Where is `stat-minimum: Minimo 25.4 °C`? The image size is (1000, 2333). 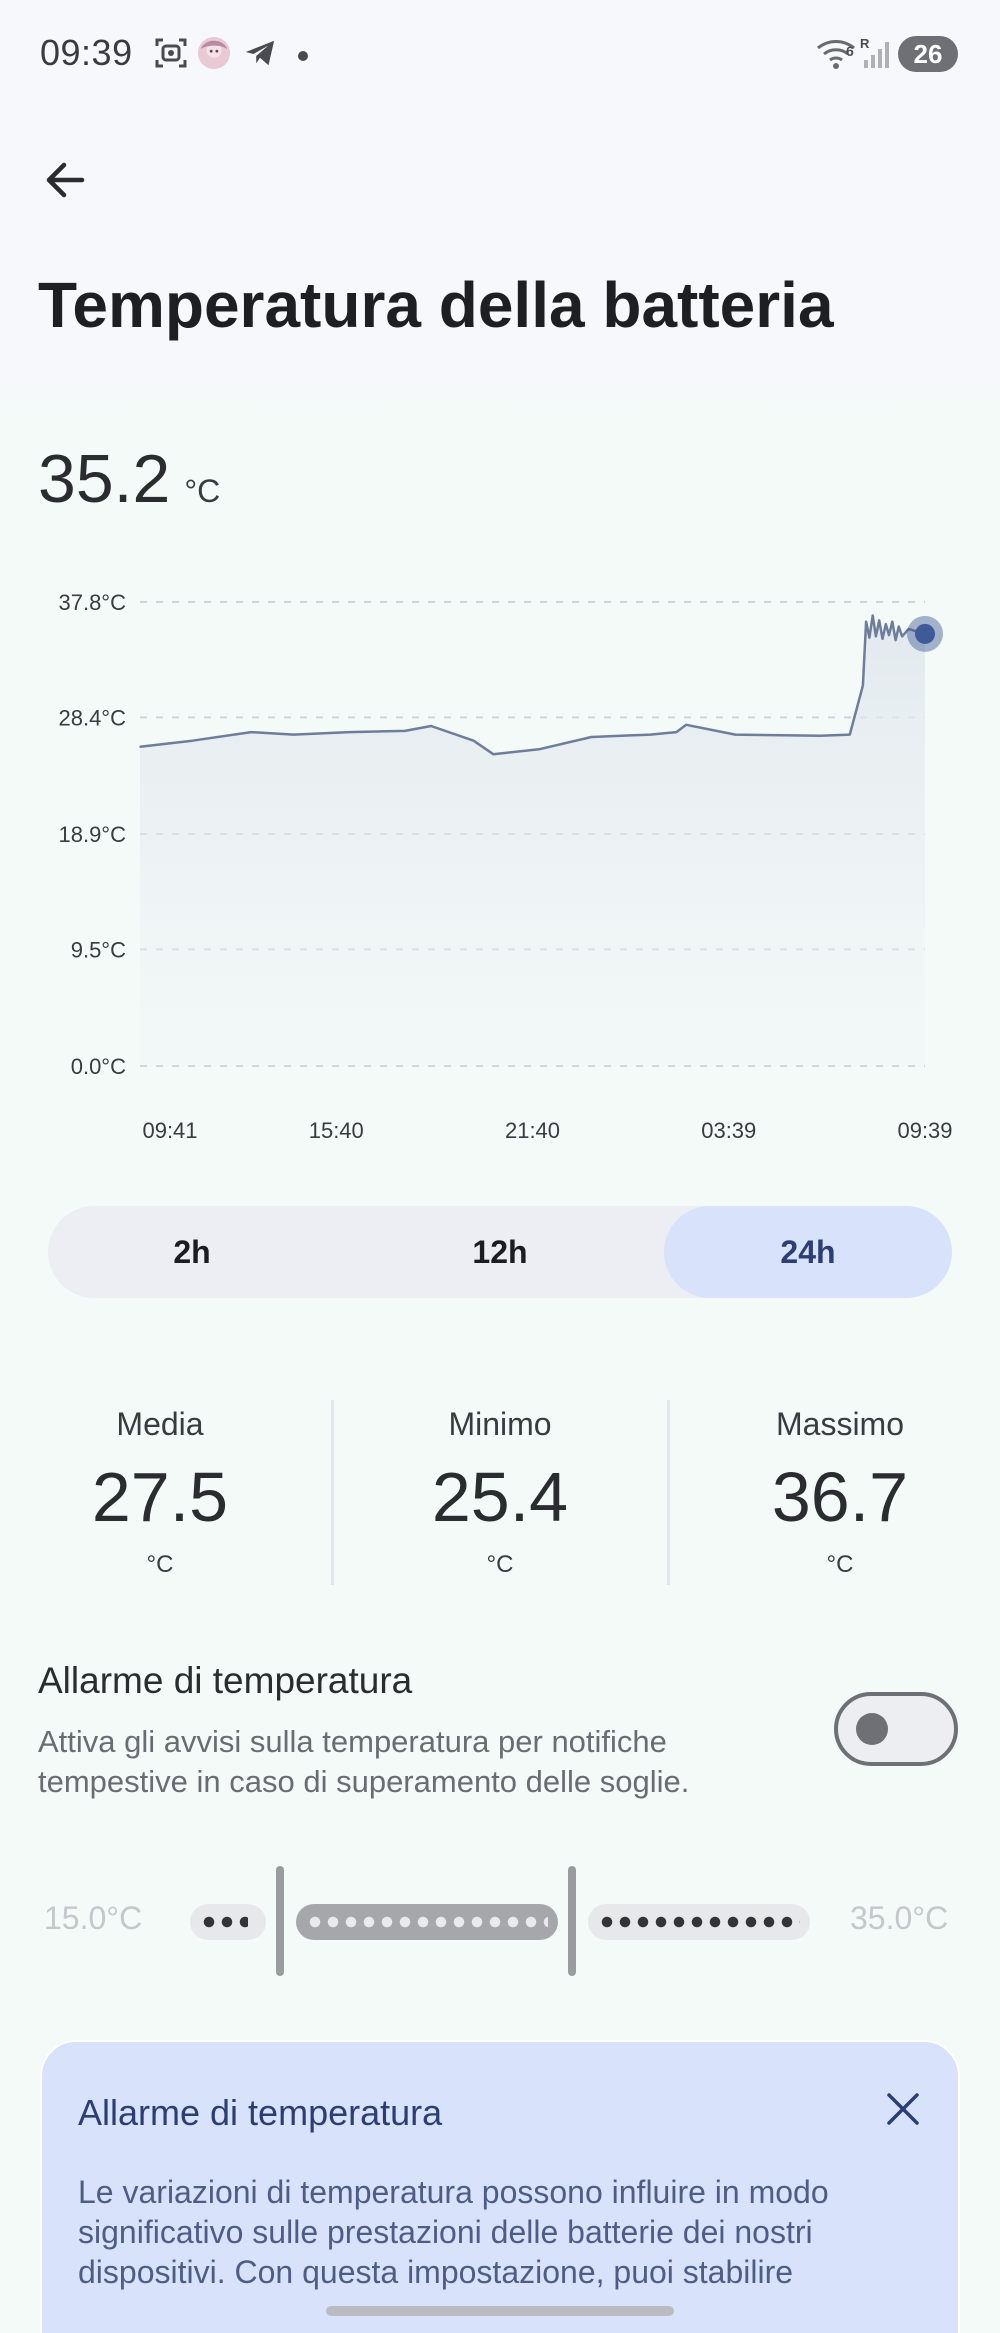 stat-minimum: Minimo 25.4 °C is located at coordinates (500, 1489).